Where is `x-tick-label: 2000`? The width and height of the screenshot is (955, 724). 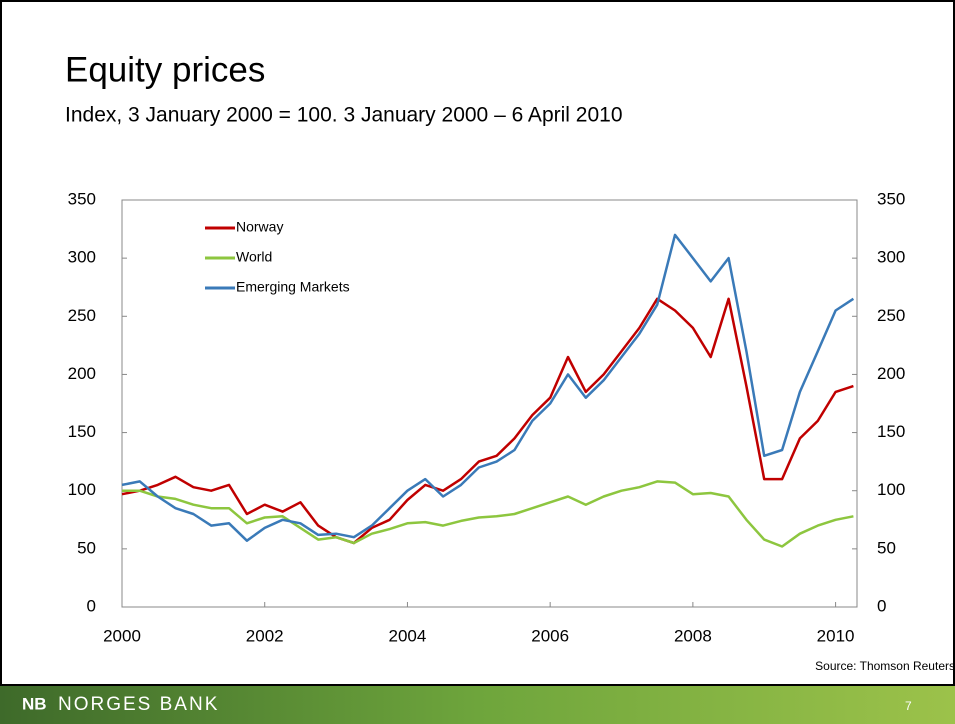
x-tick-label: 2000 is located at coordinates (122, 635).